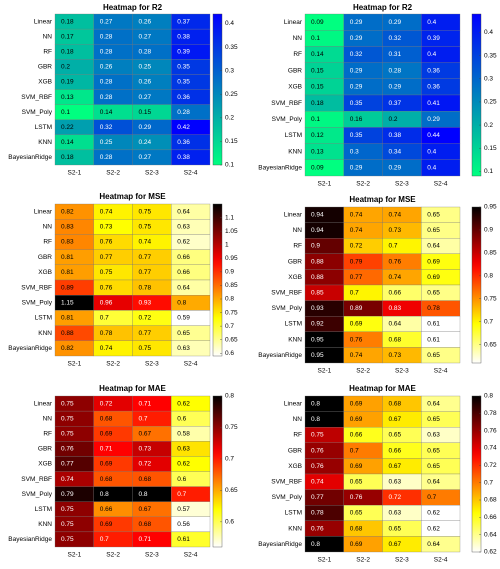 Image resolution: width=500 pixels, height=569 pixels. I want to click on cell-label: 0.93, so click(145, 303).